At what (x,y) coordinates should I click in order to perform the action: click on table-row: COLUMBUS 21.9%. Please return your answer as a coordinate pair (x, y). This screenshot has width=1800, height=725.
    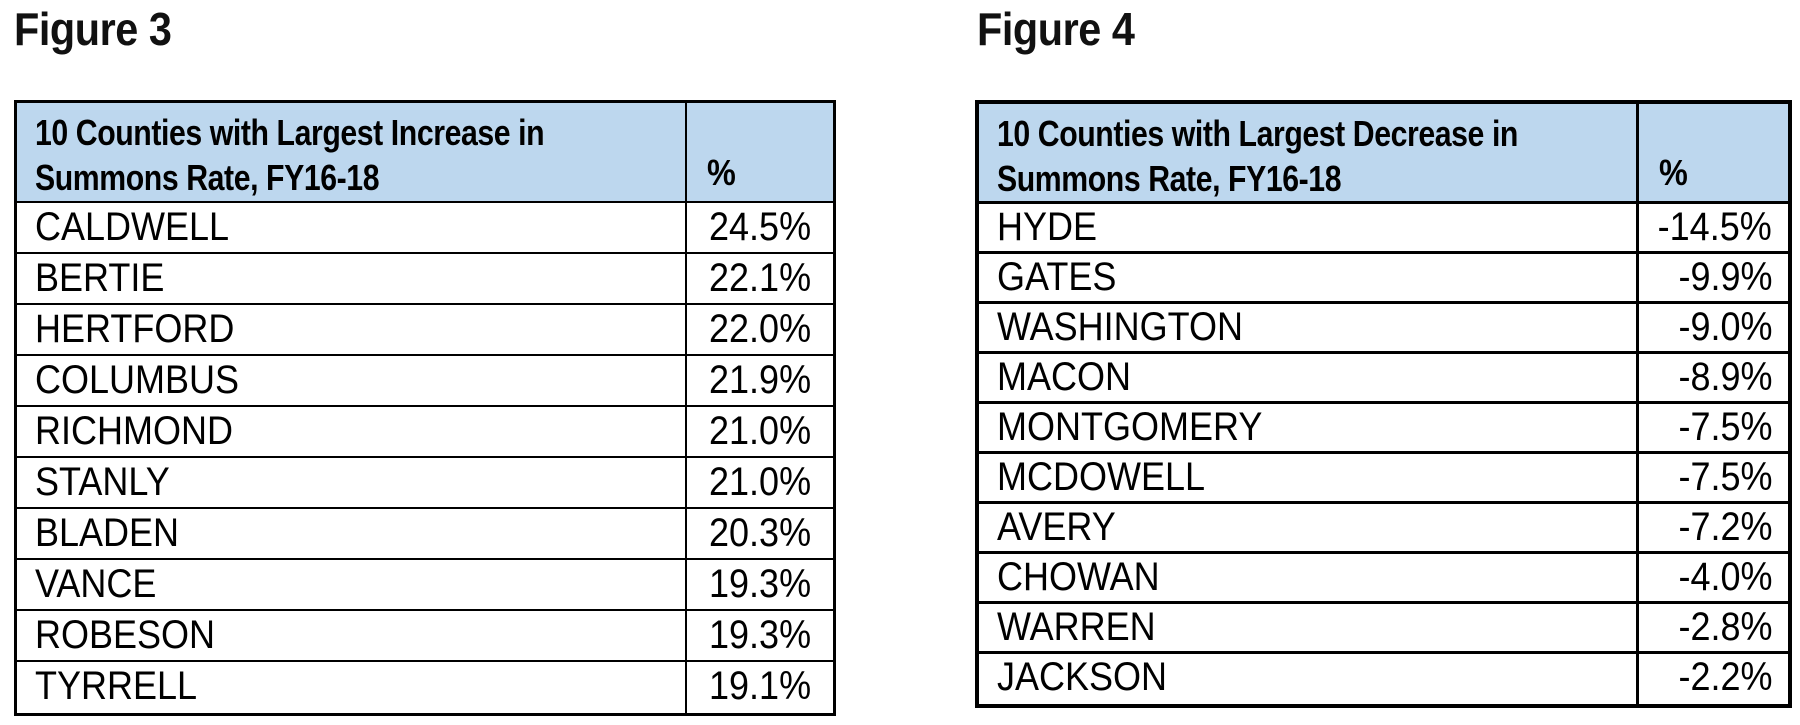
    Looking at the image, I should click on (425, 381).